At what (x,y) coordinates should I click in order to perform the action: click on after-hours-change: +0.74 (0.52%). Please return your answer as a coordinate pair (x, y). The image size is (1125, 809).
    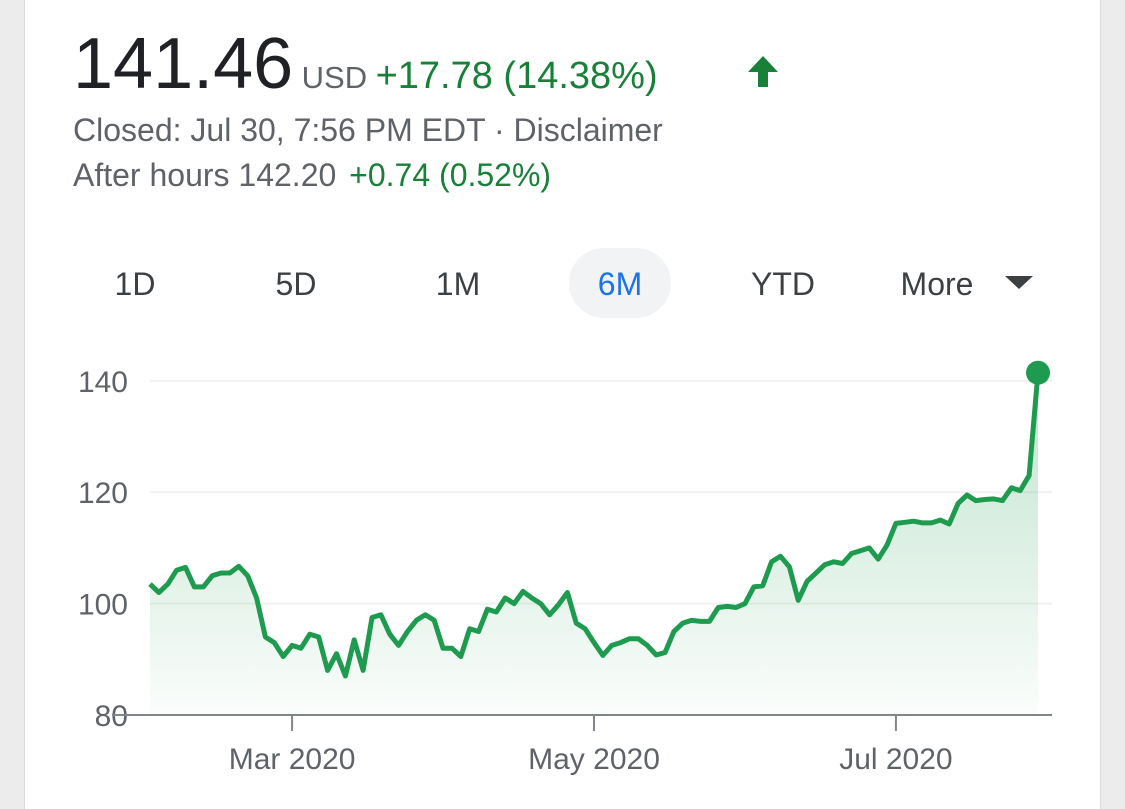
    Looking at the image, I should click on (450, 175).